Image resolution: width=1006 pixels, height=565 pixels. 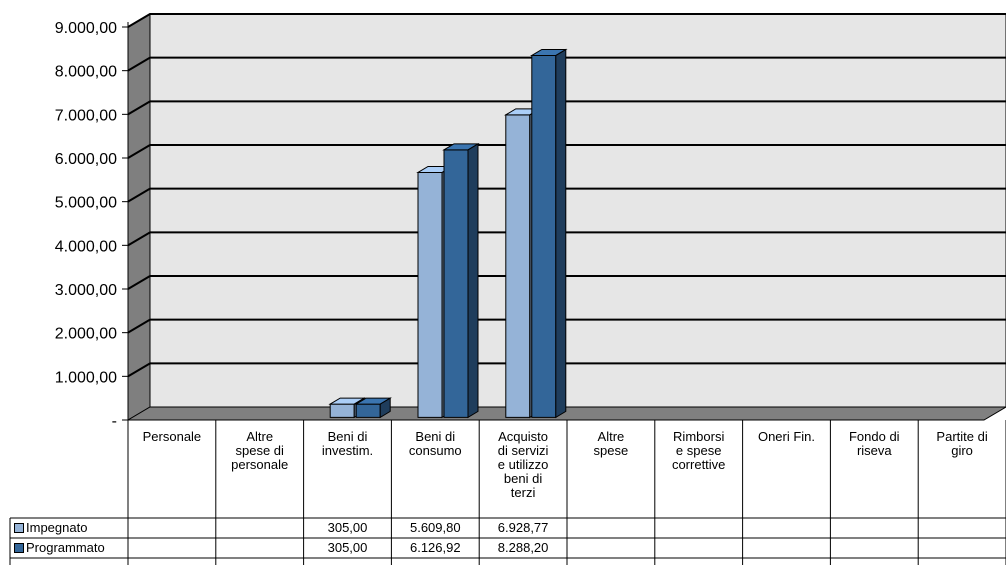 I want to click on legend-impegnato: Impegnato, so click(x=49, y=528).